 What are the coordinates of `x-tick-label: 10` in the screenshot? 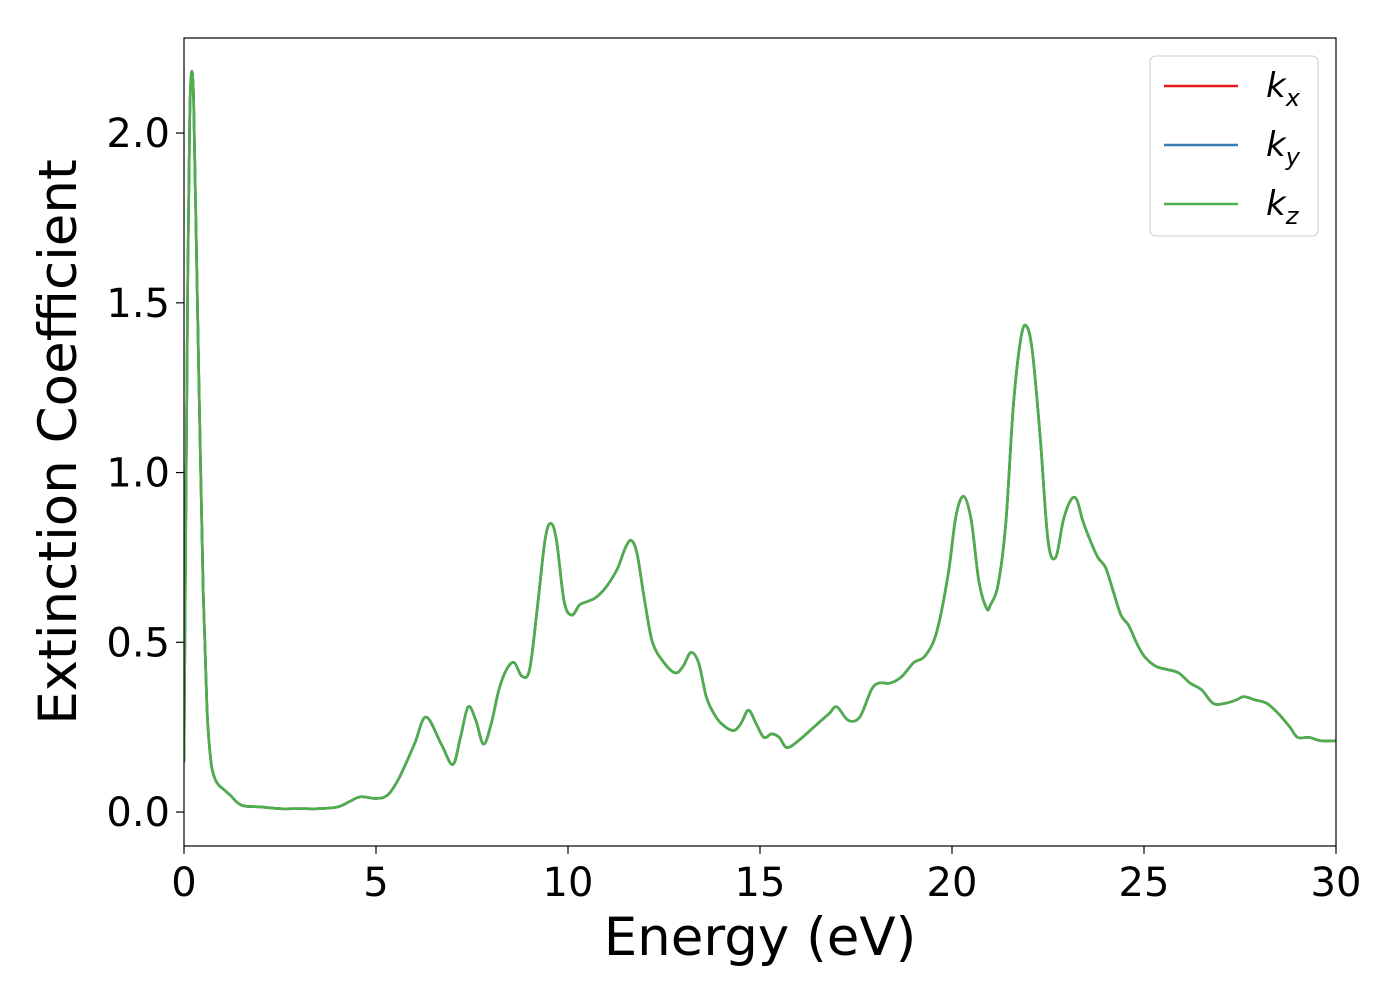 It's located at (568, 883).